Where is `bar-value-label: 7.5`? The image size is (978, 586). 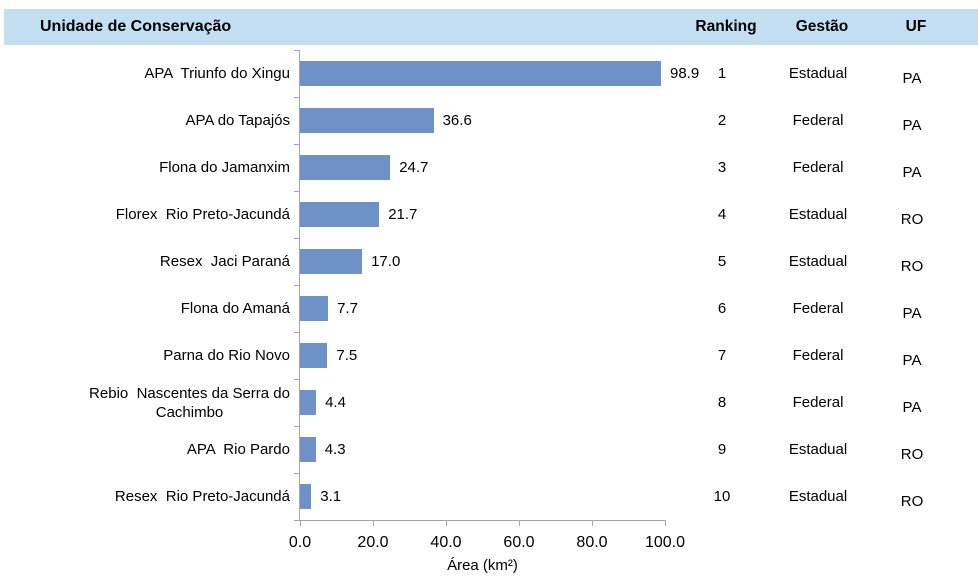 bar-value-label: 7.5 is located at coordinates (347, 355).